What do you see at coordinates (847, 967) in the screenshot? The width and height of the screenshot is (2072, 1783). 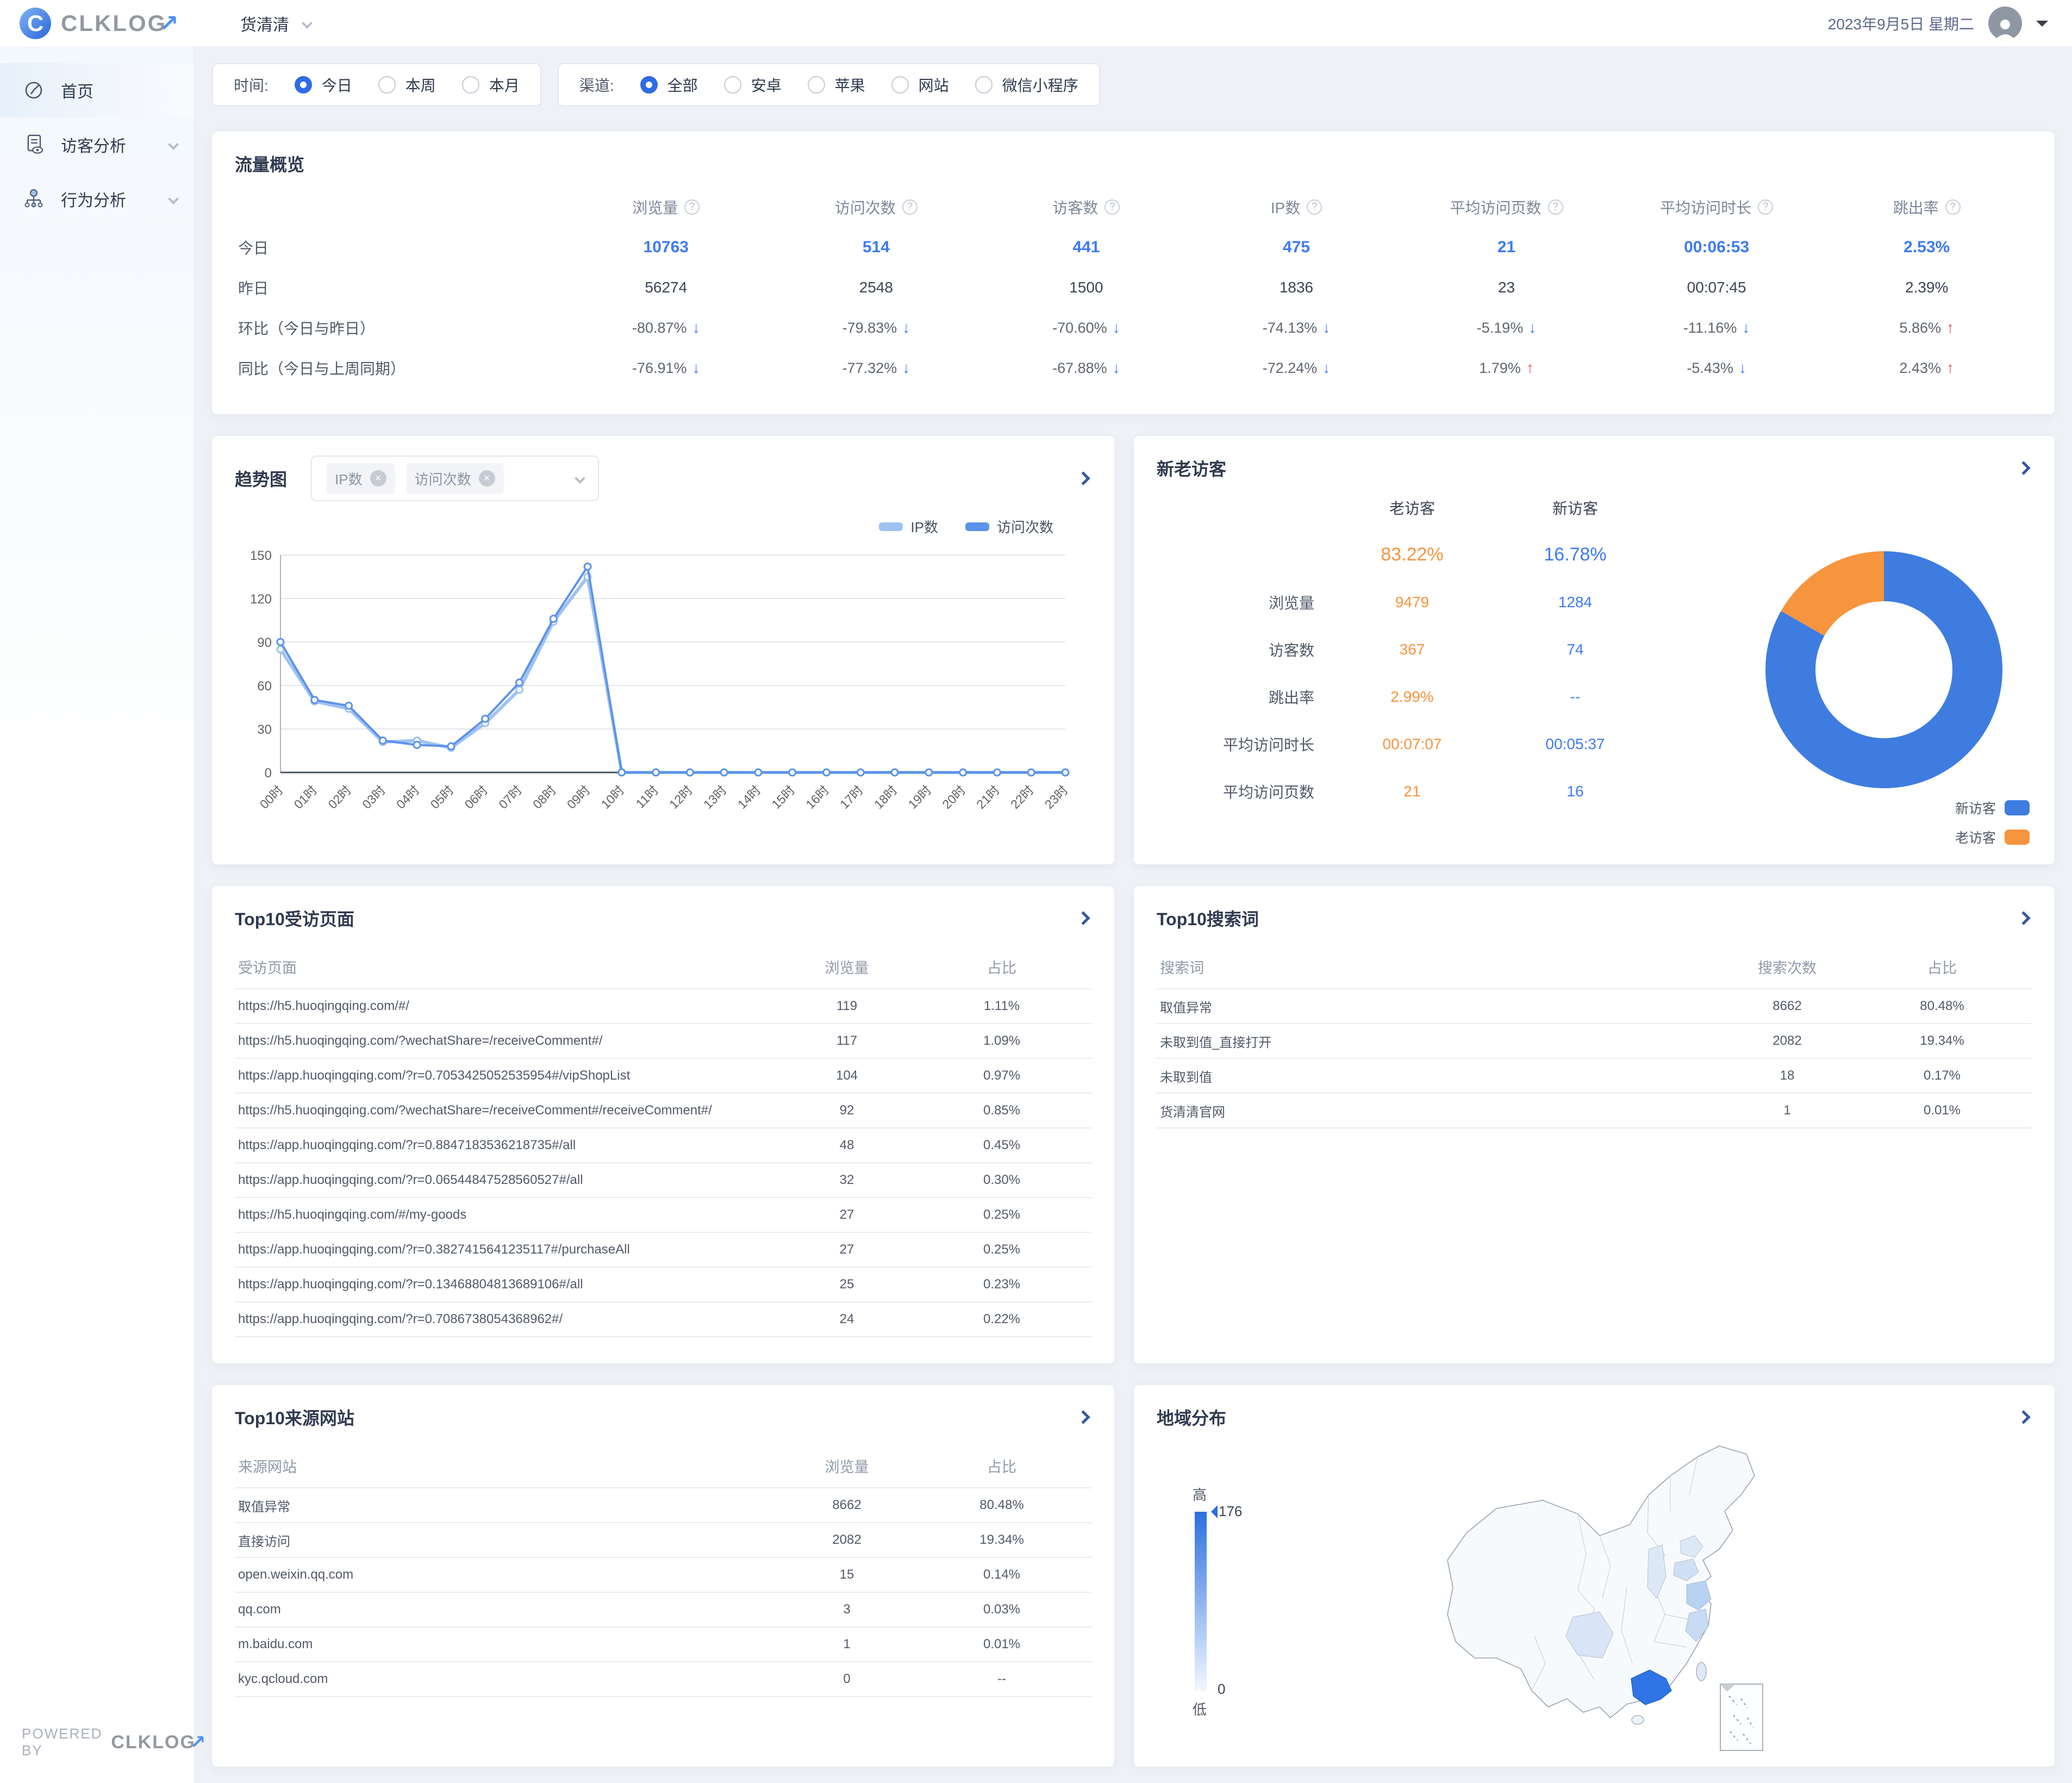 I see `column-header: 浏览量` at bounding box center [847, 967].